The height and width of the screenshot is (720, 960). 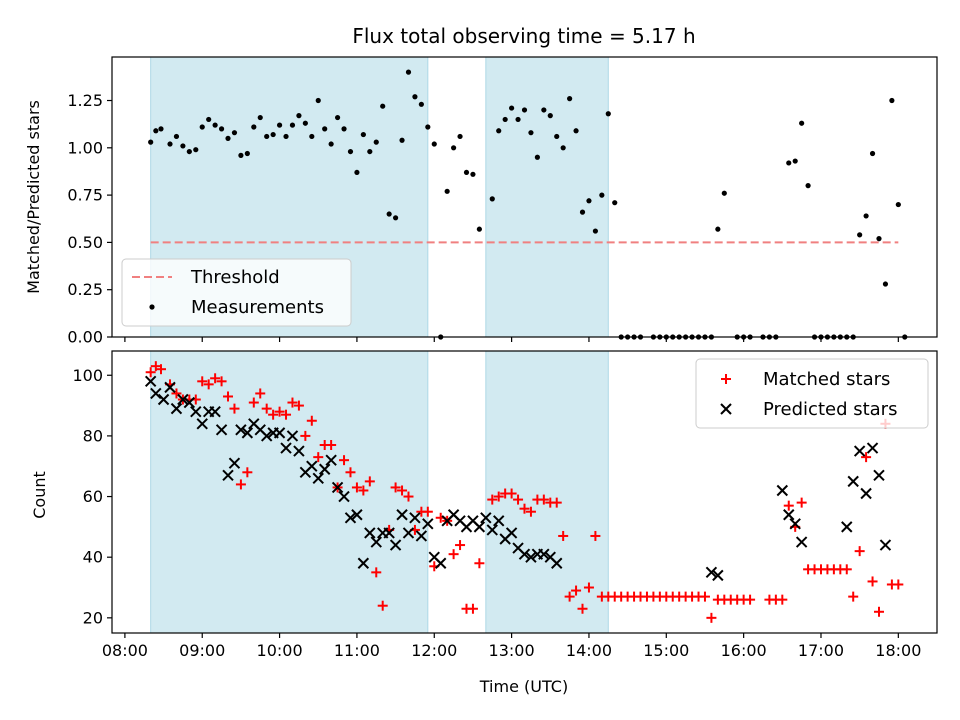 What do you see at coordinates (85, 242) in the screenshot?
I see `top-y-tick-label: 0.50` at bounding box center [85, 242].